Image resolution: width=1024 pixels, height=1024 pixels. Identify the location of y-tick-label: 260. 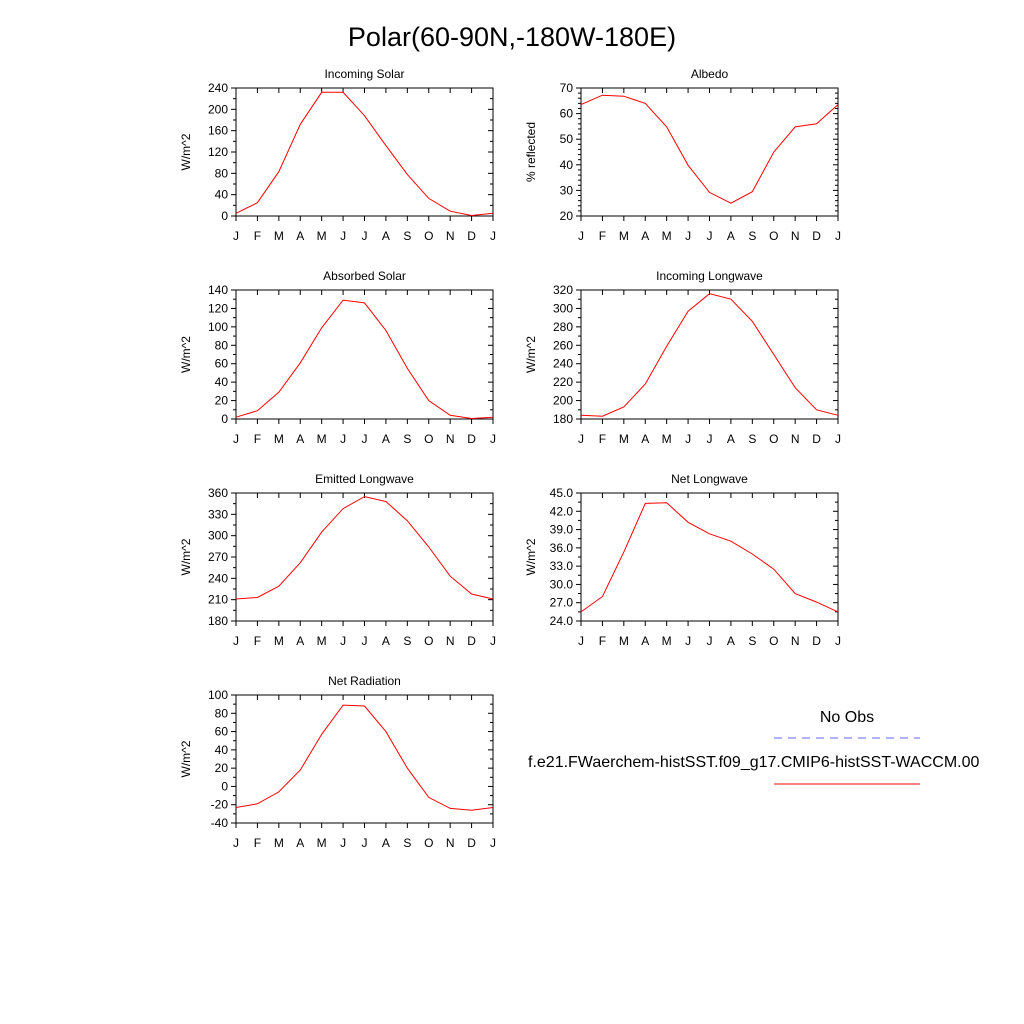
(563, 345).